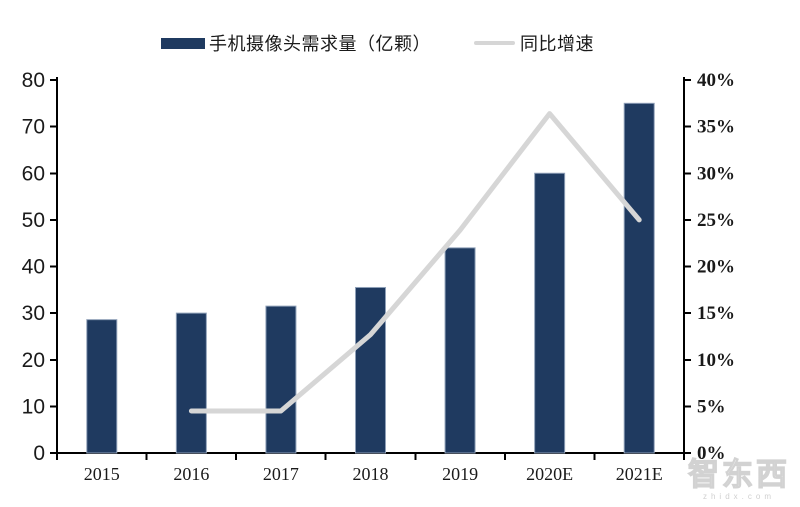 The width and height of the screenshot is (800, 507). Describe the element at coordinates (371, 474) in the screenshot. I see `x-axis-label-2018: 2018` at that location.